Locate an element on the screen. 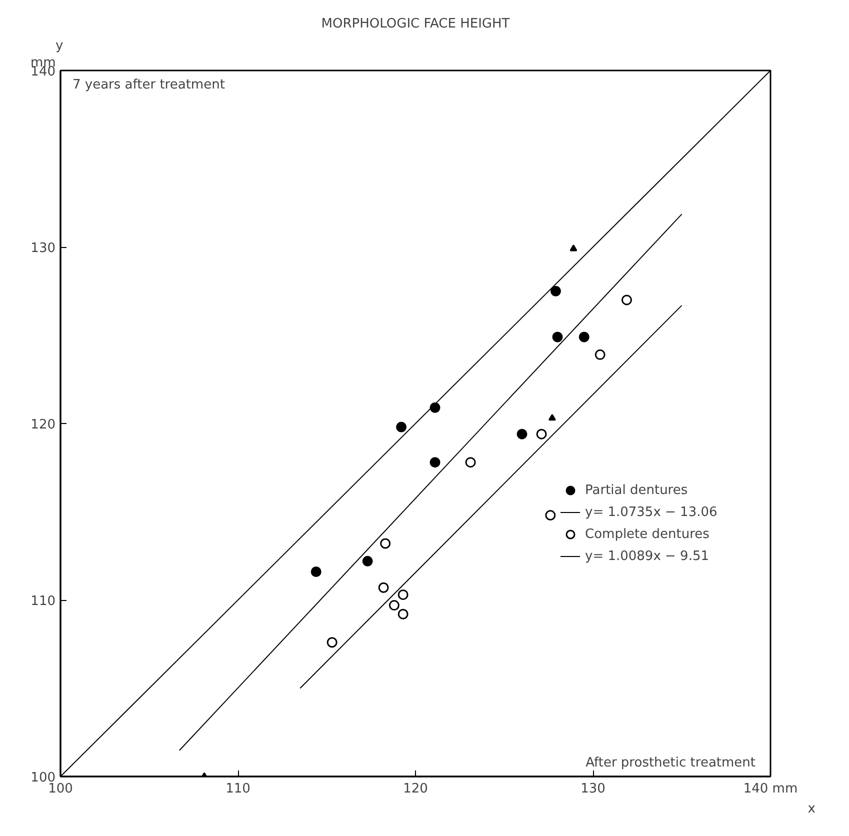 Image resolution: width=849 pixels, height=836 pixels. y-tick-label: 120 is located at coordinates (43, 425).